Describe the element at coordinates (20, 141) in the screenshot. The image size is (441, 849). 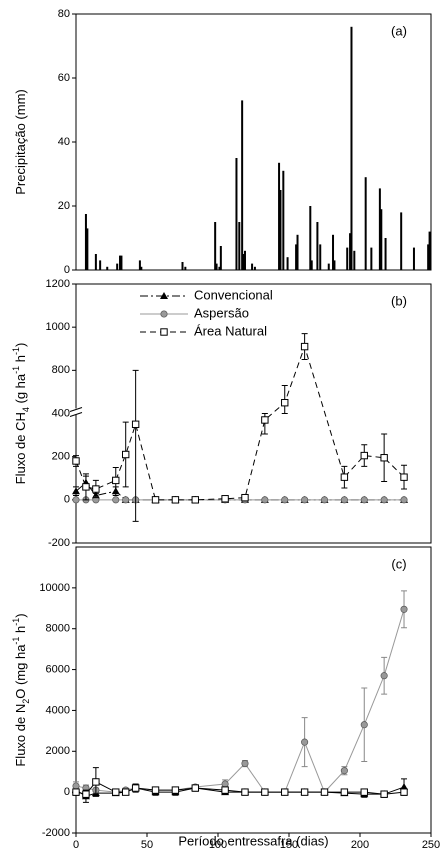
I see `y-axis-label-part: Precipitação (mm)` at that location.